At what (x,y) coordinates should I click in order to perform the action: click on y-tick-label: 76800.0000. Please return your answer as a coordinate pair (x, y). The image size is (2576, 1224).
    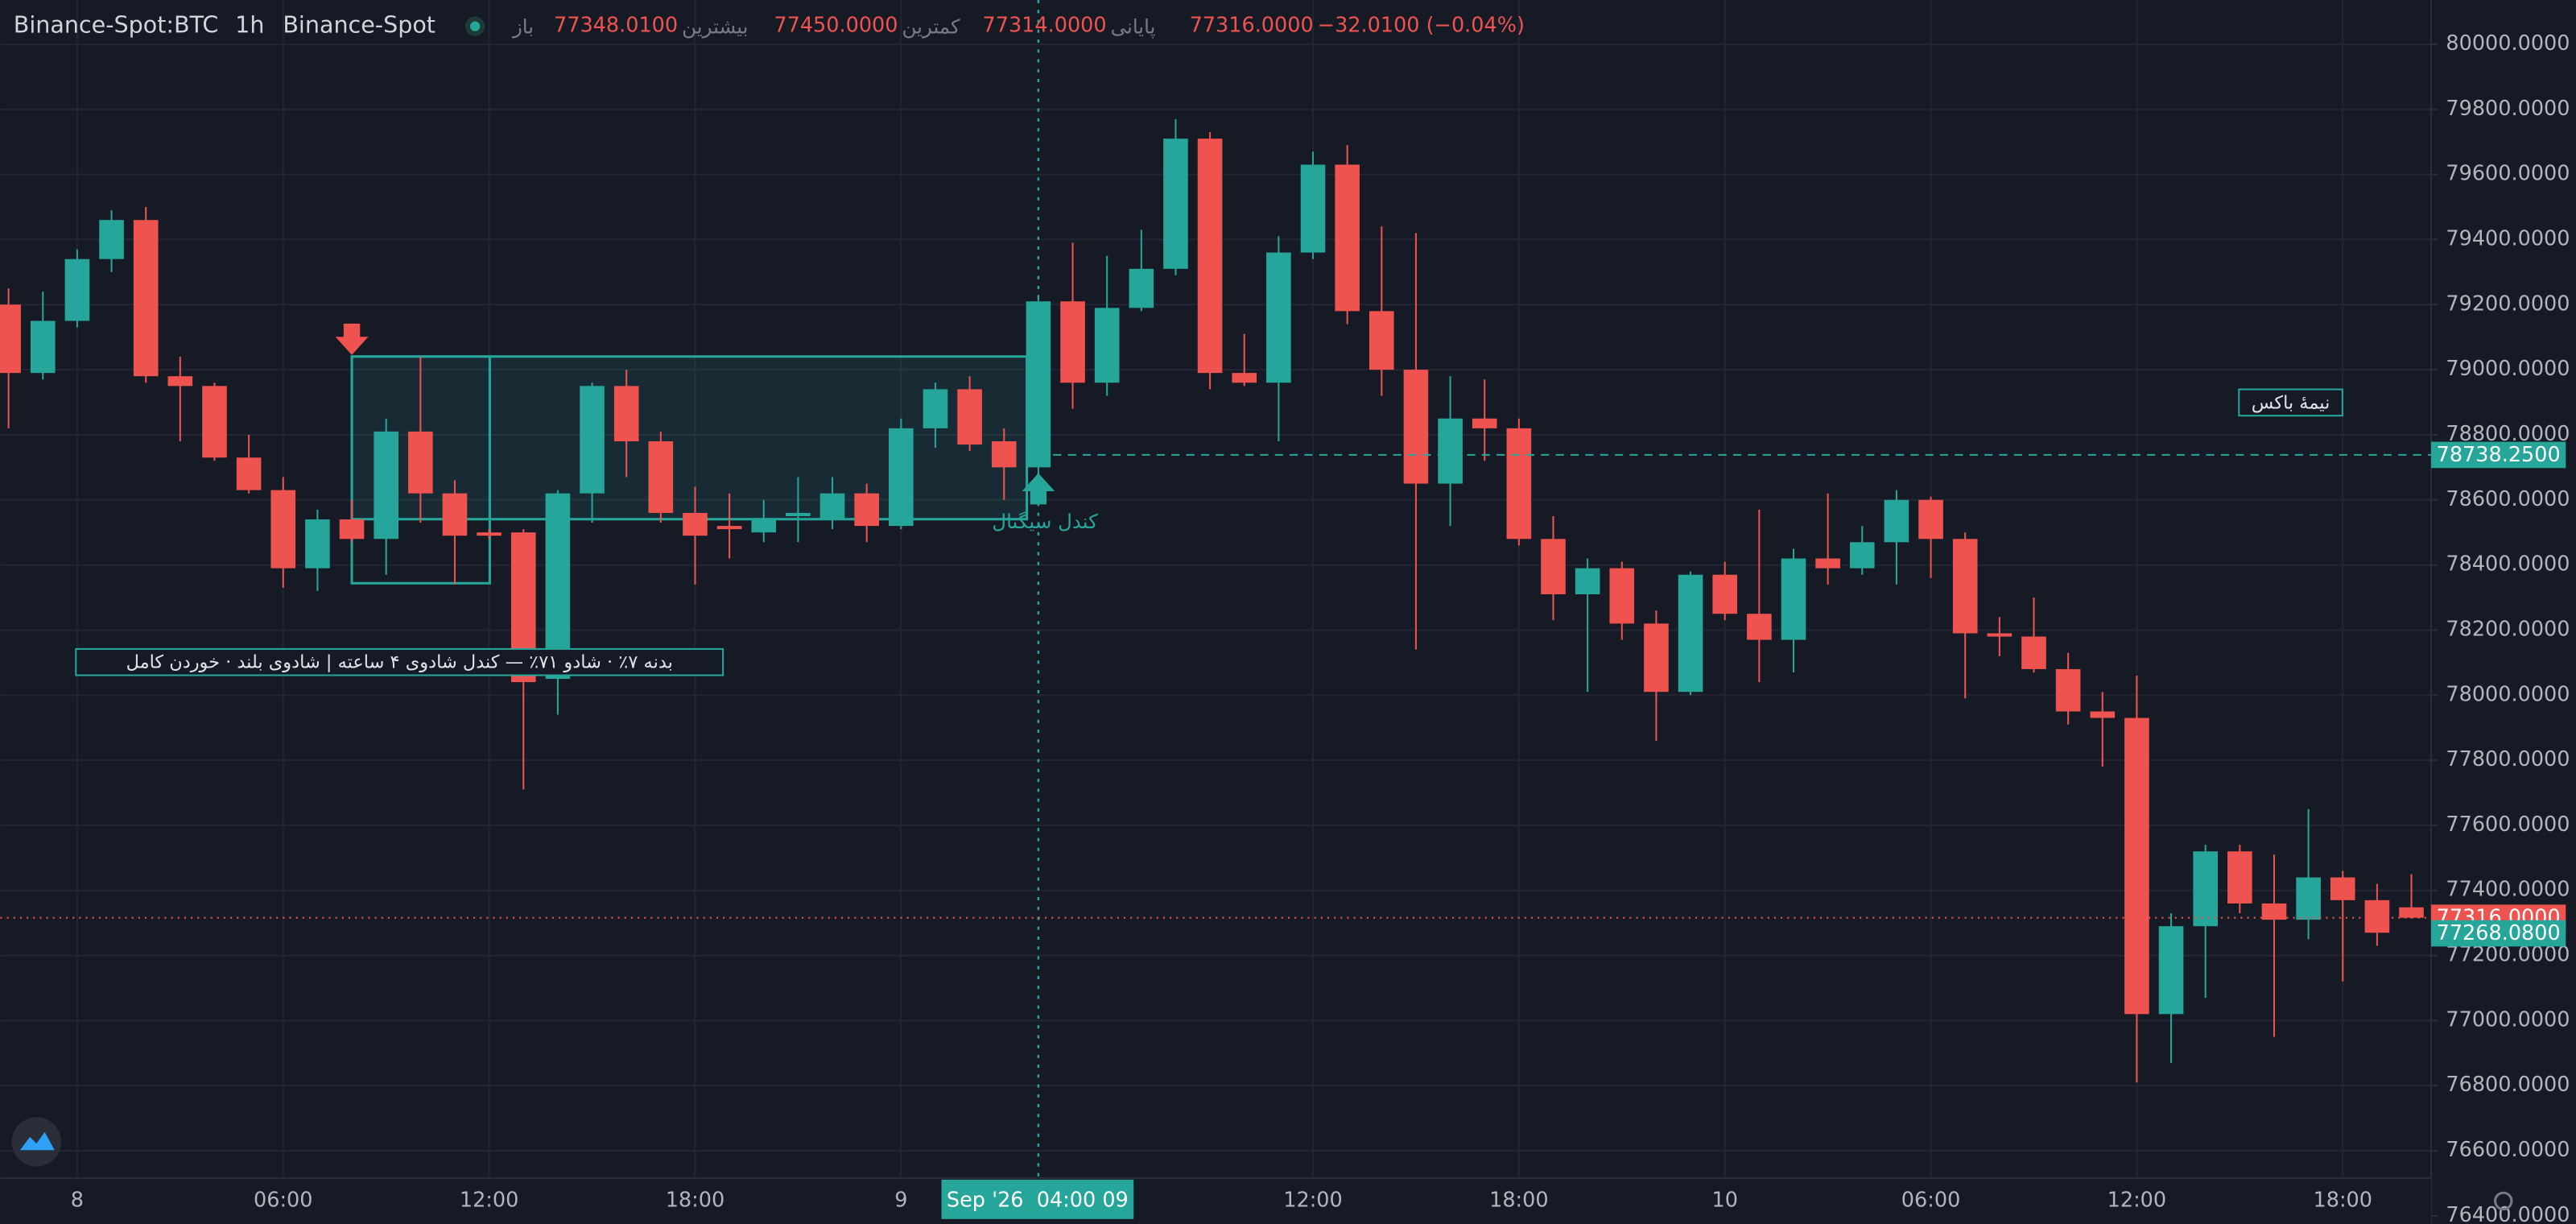
    Looking at the image, I should click on (2508, 1085).